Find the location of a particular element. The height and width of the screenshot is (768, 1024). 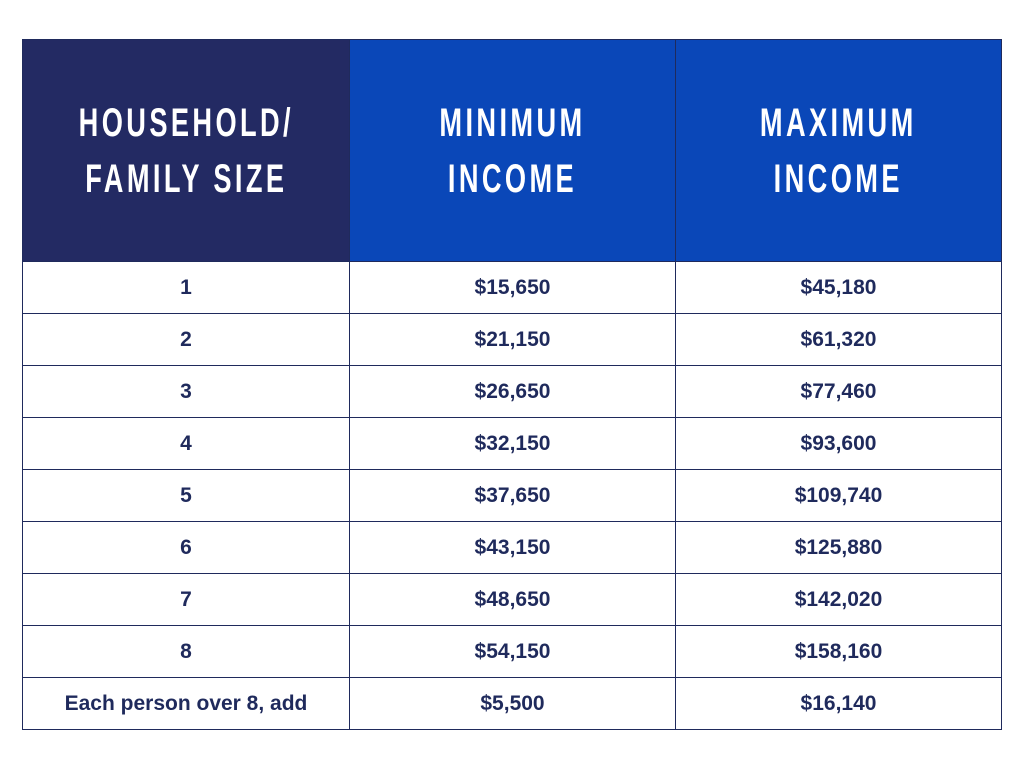

table-cell: $45,180 is located at coordinates (838, 287).